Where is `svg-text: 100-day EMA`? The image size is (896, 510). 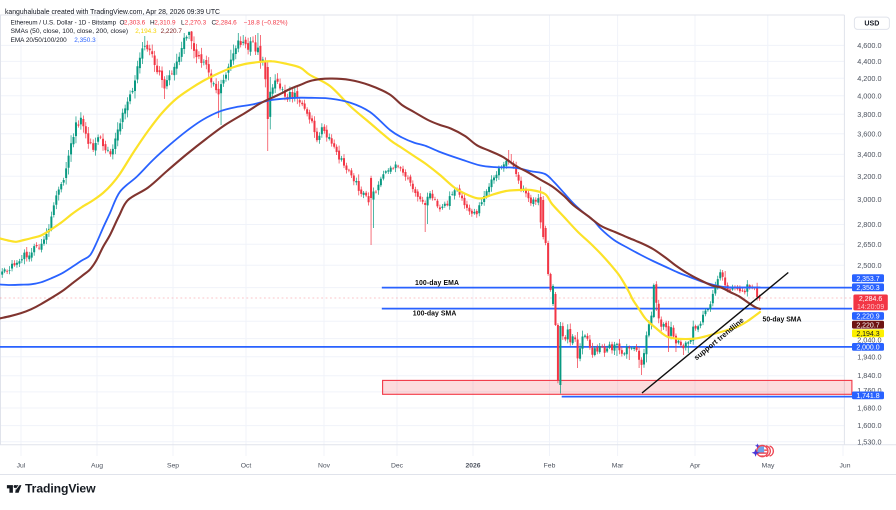
svg-text: 100-day EMA is located at coordinates (437, 283).